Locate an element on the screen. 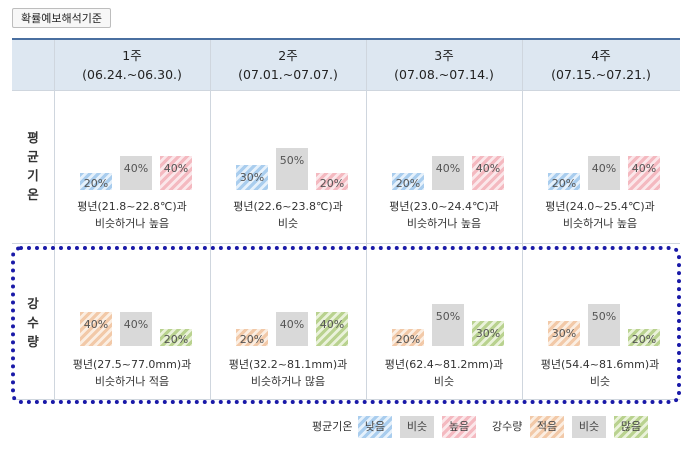 The image size is (692, 454). description-line: 평년(22.6~23.8℃)과 is located at coordinates (288, 206).